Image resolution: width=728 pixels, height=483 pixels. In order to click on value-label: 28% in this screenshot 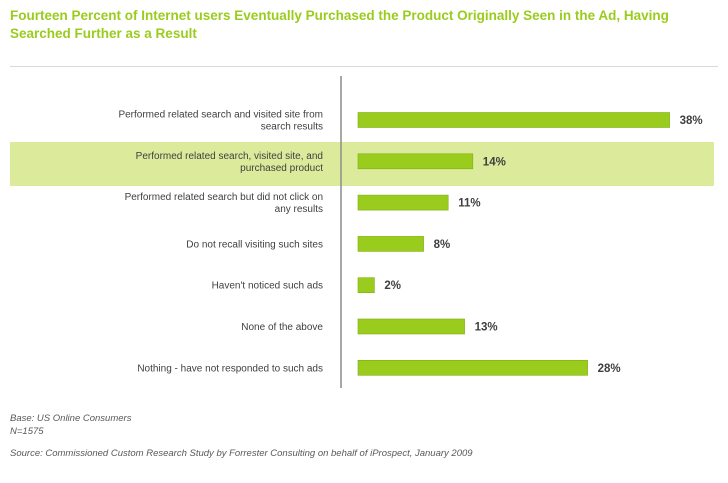, I will do `click(609, 369)`.